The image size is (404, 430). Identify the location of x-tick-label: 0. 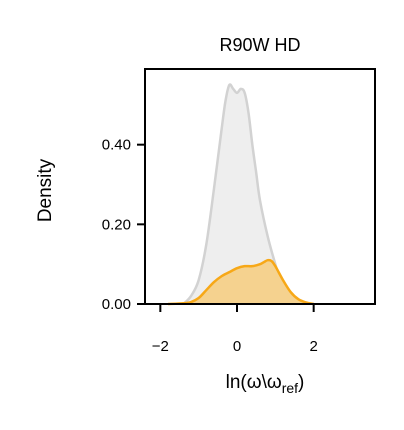
(237, 346).